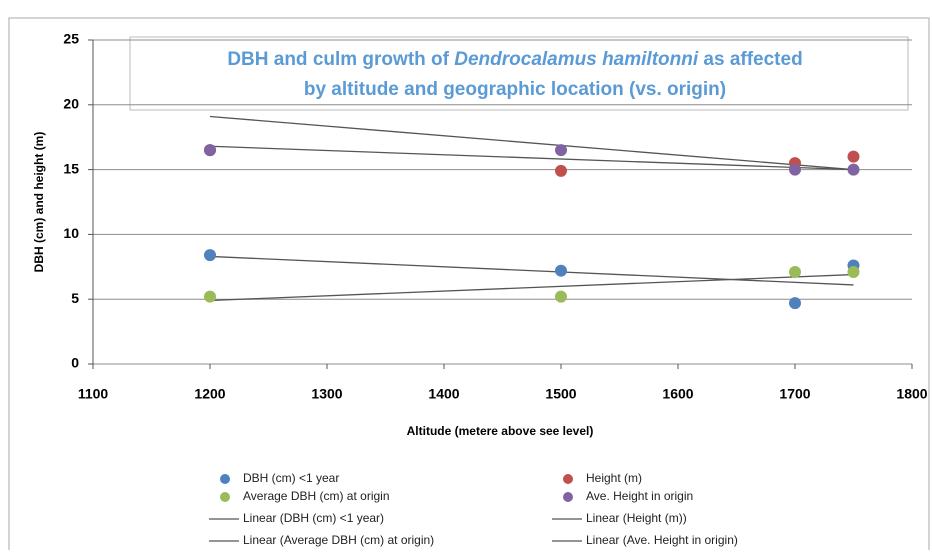  Describe the element at coordinates (39, 202) in the screenshot. I see `y-axis-title: DBH (cm) and height (m)` at that location.